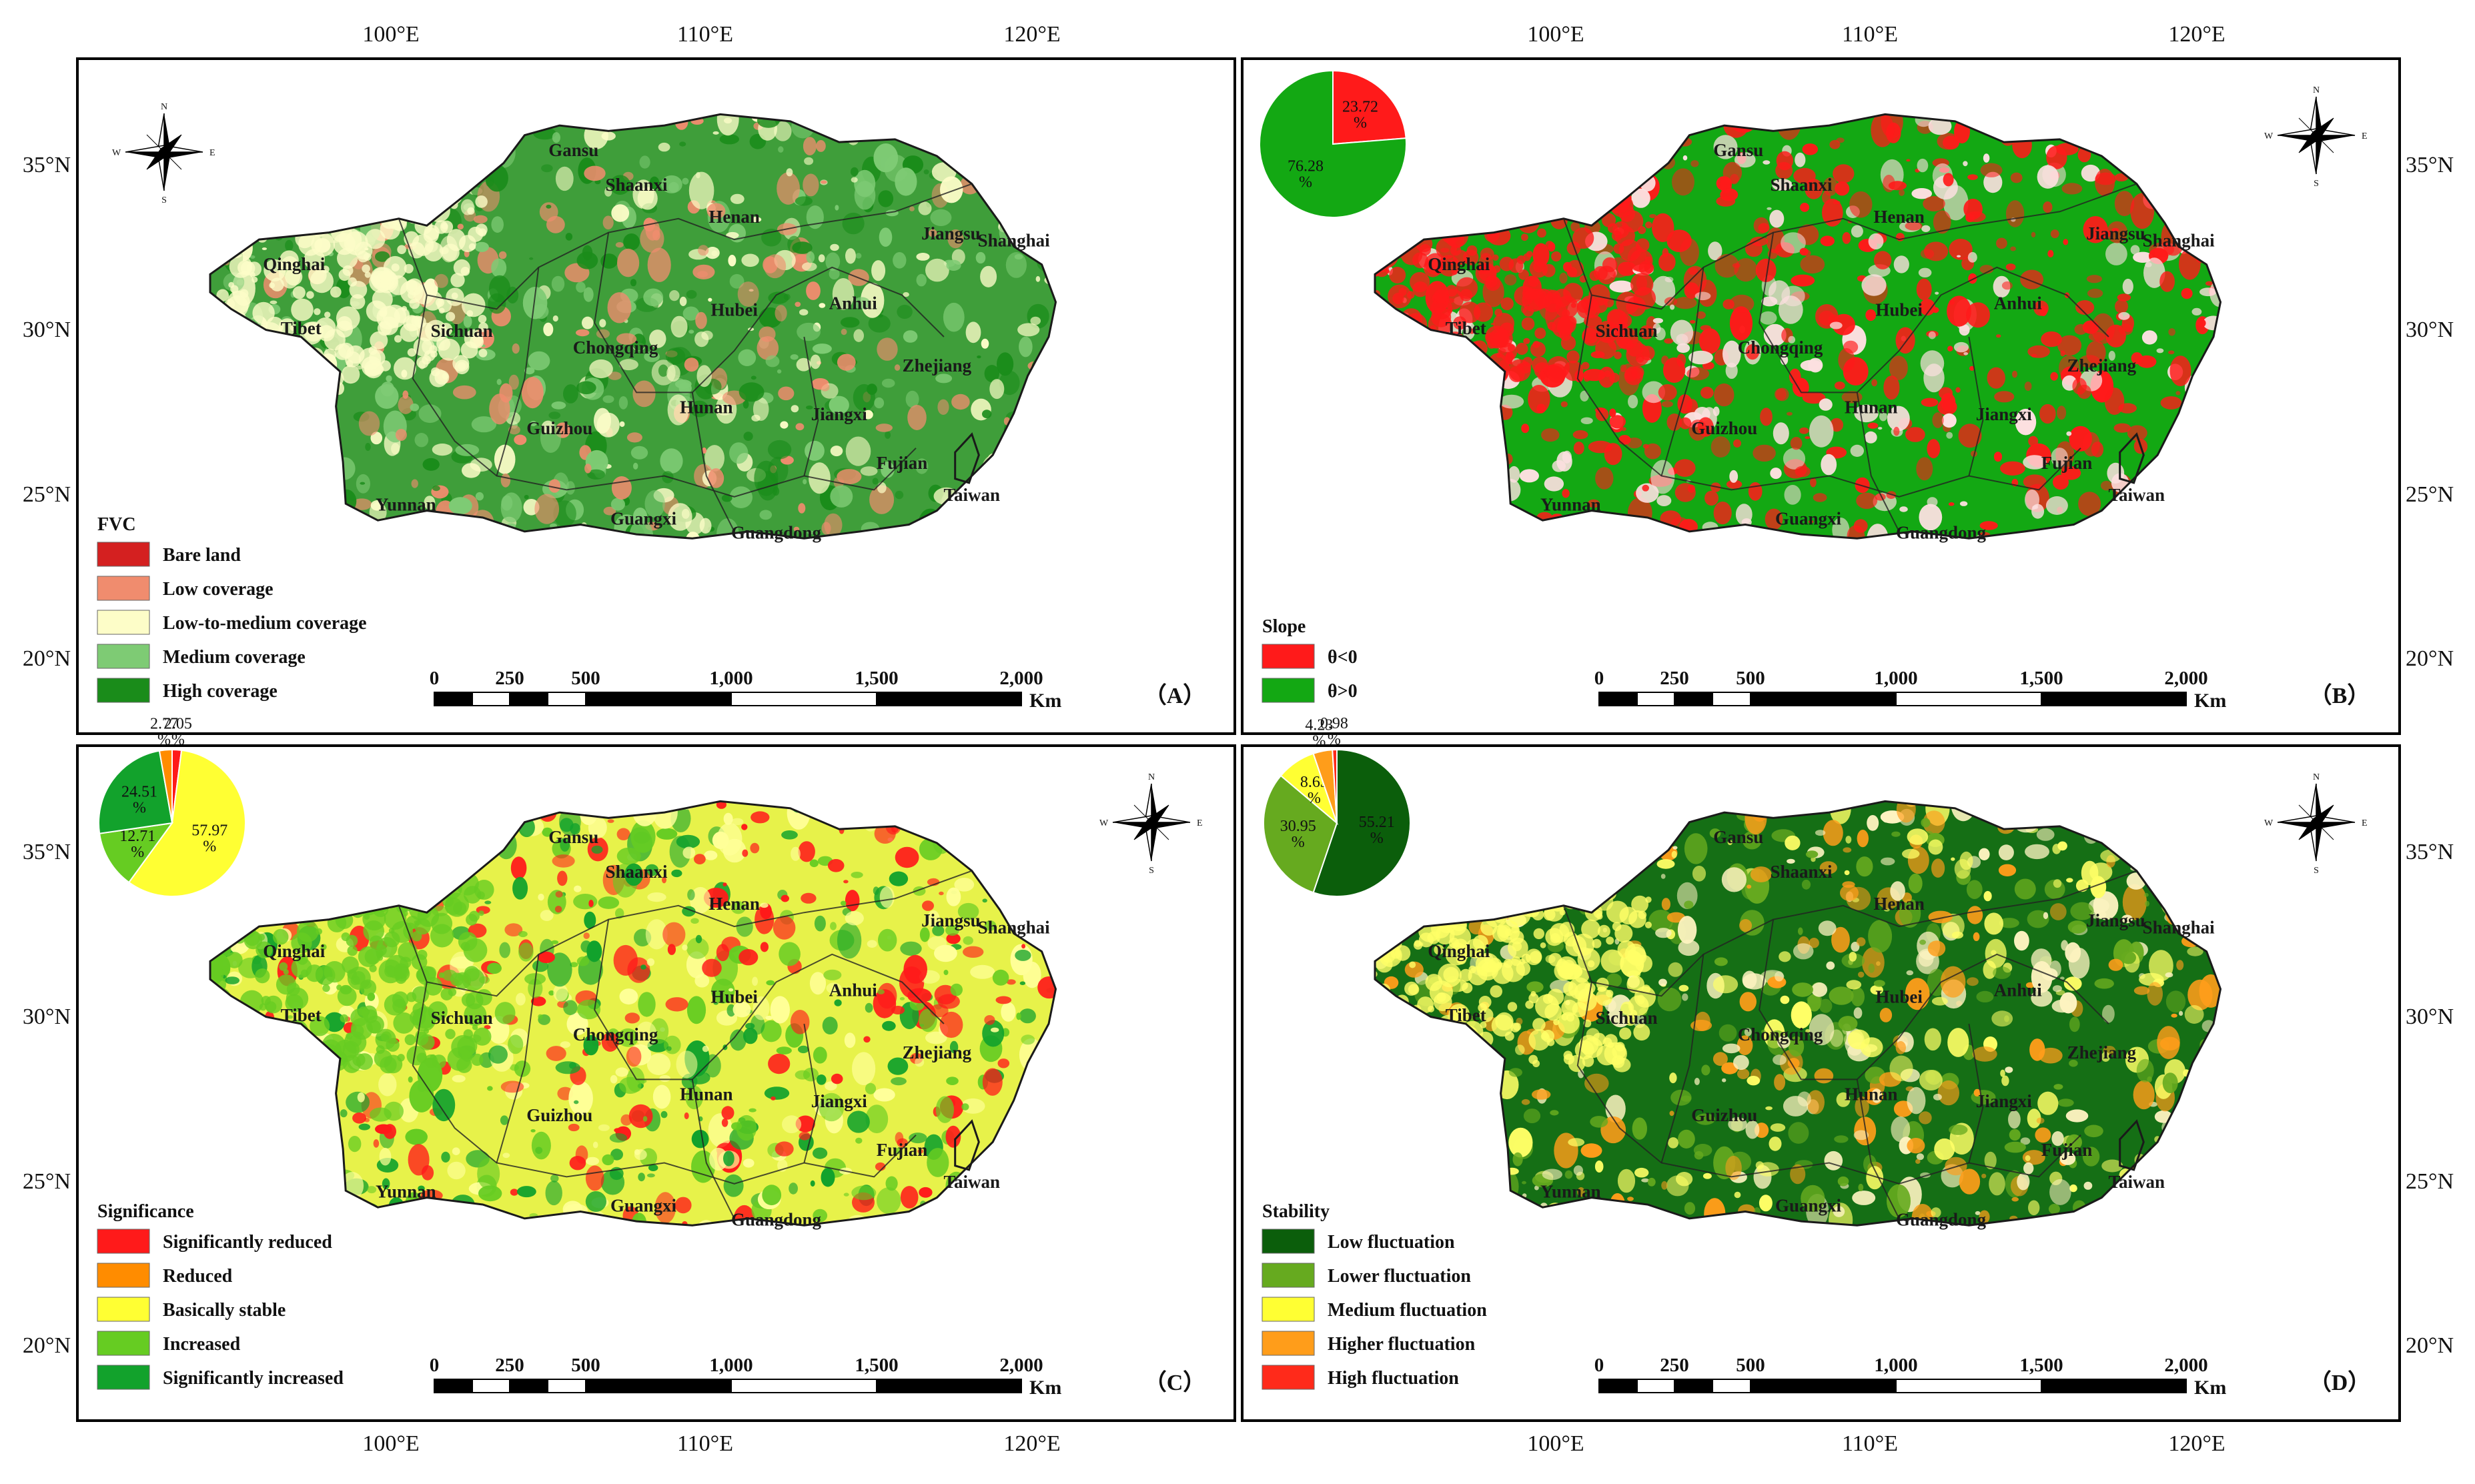 This screenshot has width=2475, height=1484. What do you see at coordinates (854, 303) in the screenshot?
I see `province-label: Anhui` at bounding box center [854, 303].